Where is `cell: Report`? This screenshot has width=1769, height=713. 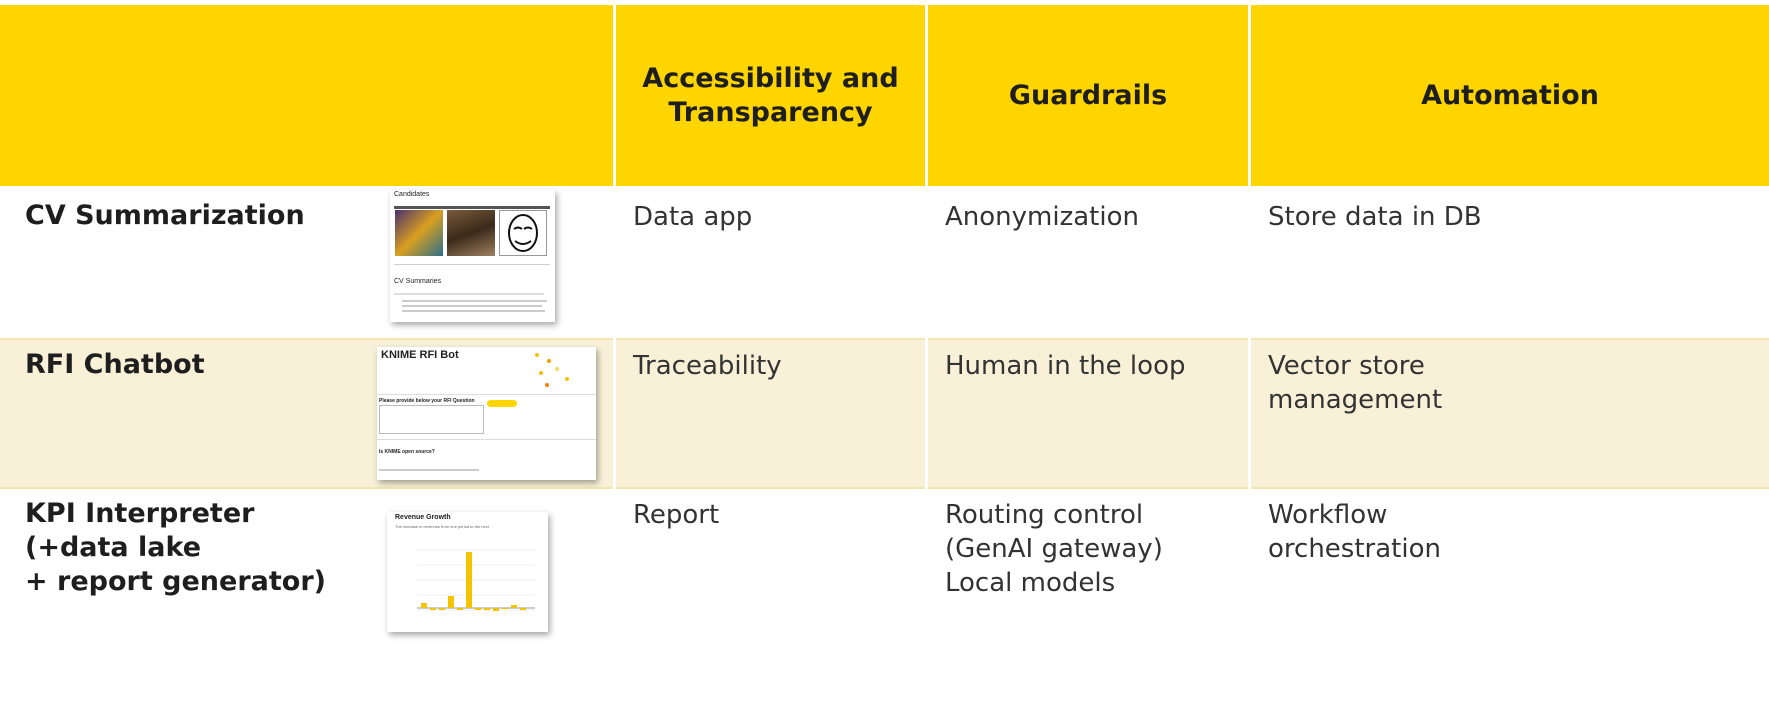
cell: Report is located at coordinates (676, 515).